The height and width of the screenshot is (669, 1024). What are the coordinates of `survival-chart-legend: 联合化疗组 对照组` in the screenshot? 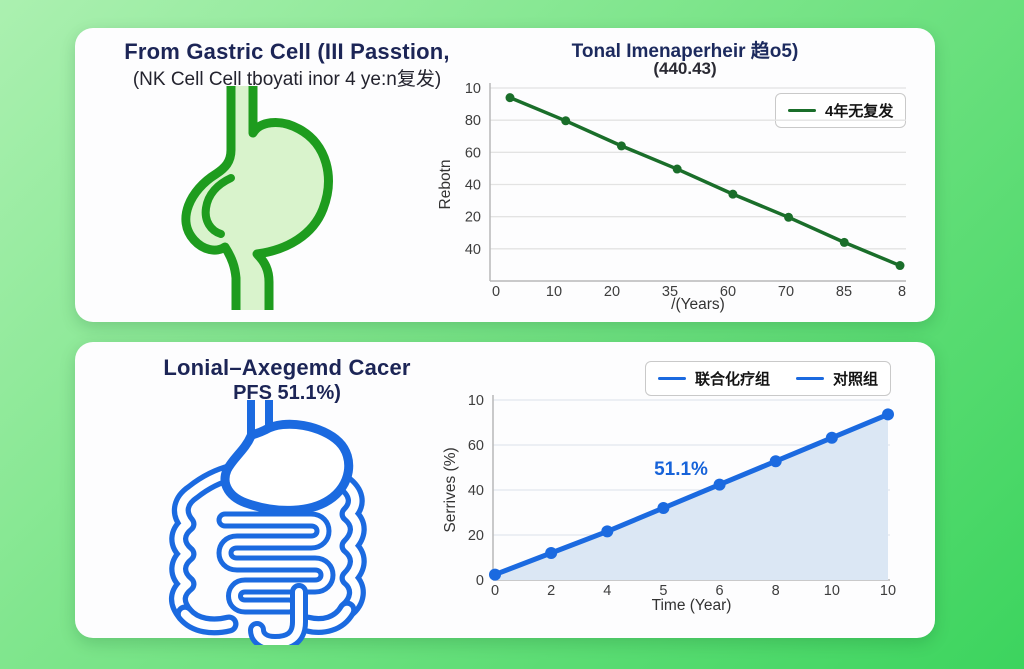 It's located at (768, 378).